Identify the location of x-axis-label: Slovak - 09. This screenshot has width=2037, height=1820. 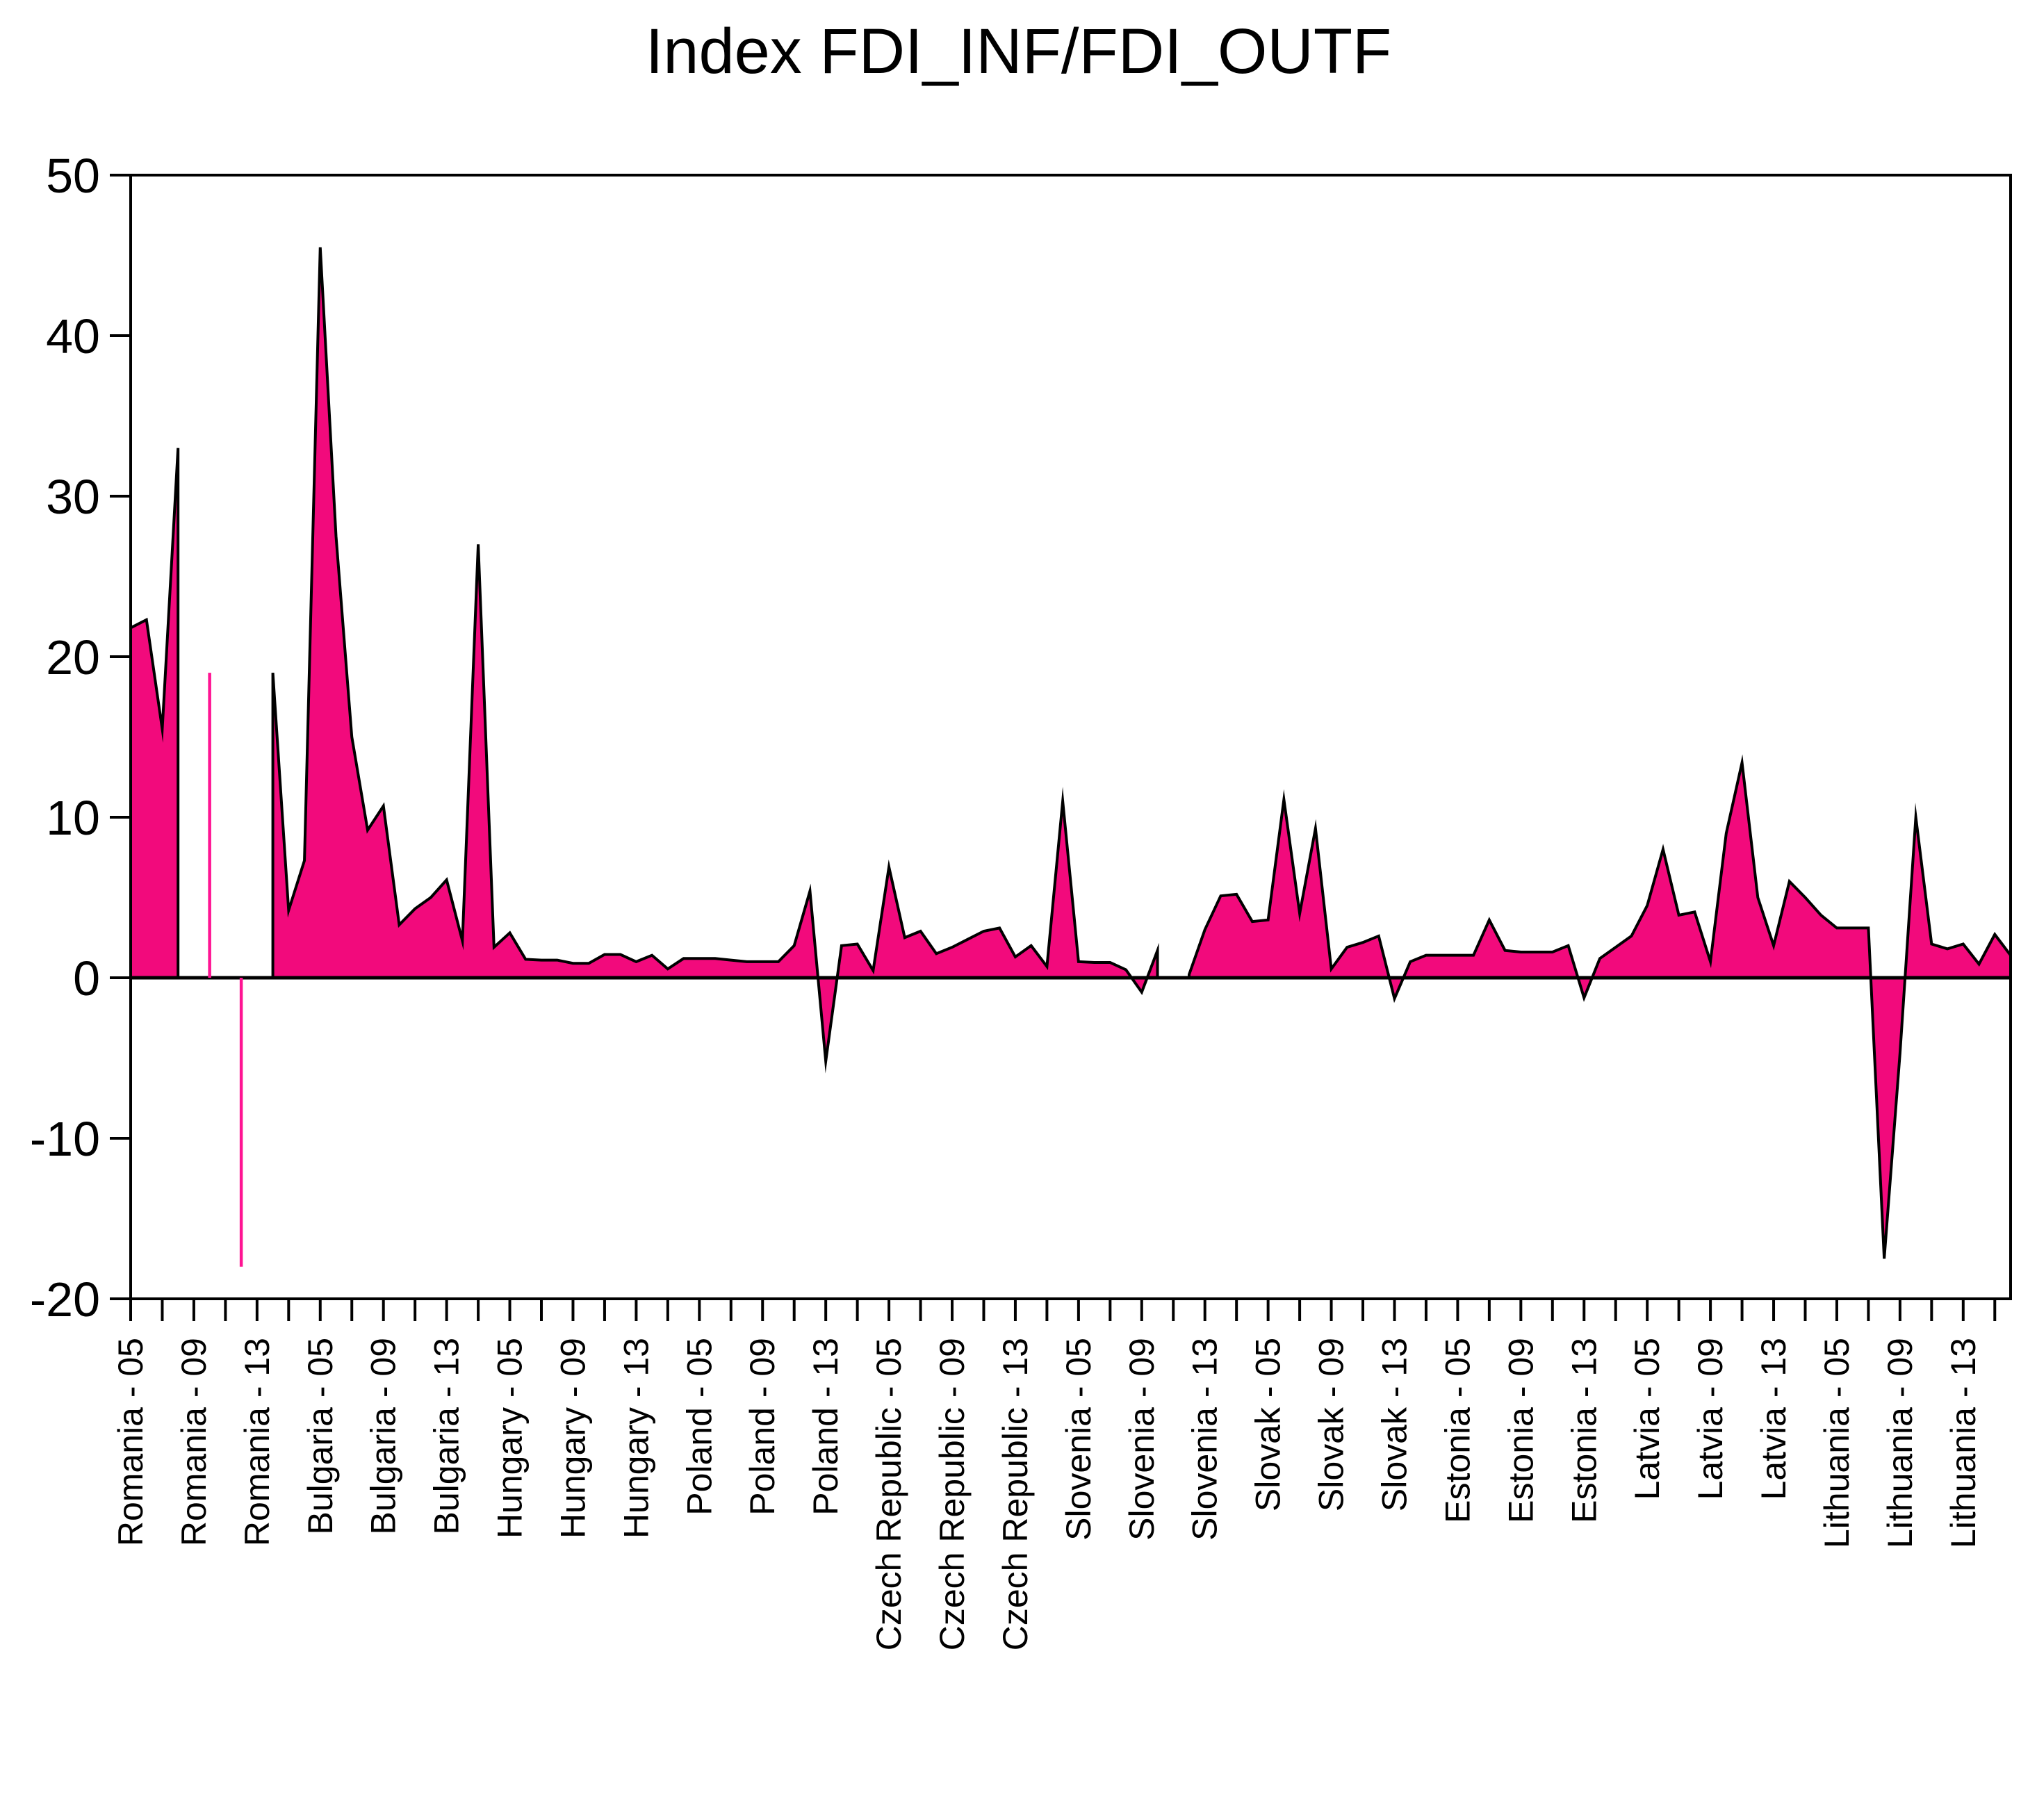
(1331, 1424).